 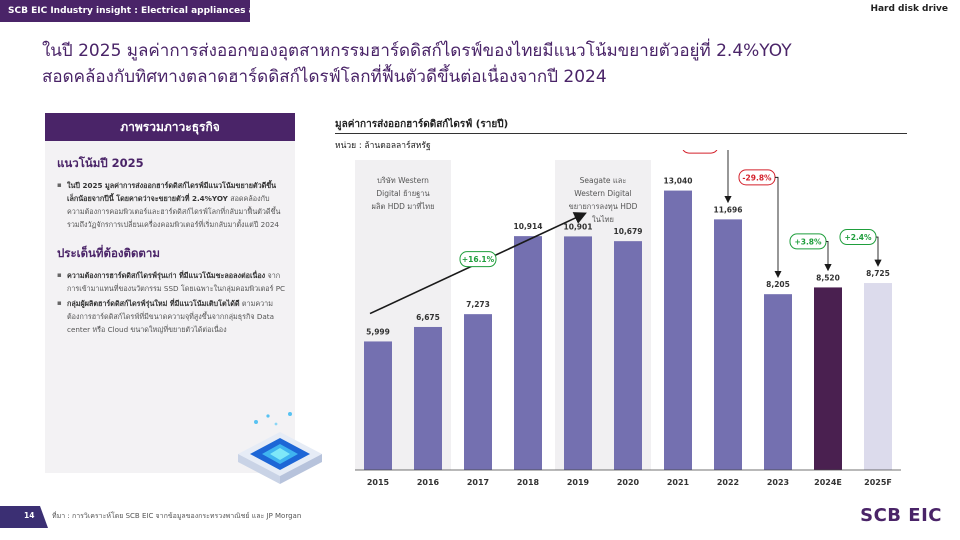 What do you see at coordinates (628, 355) in the screenshot?
I see `bar-2020` at bounding box center [628, 355].